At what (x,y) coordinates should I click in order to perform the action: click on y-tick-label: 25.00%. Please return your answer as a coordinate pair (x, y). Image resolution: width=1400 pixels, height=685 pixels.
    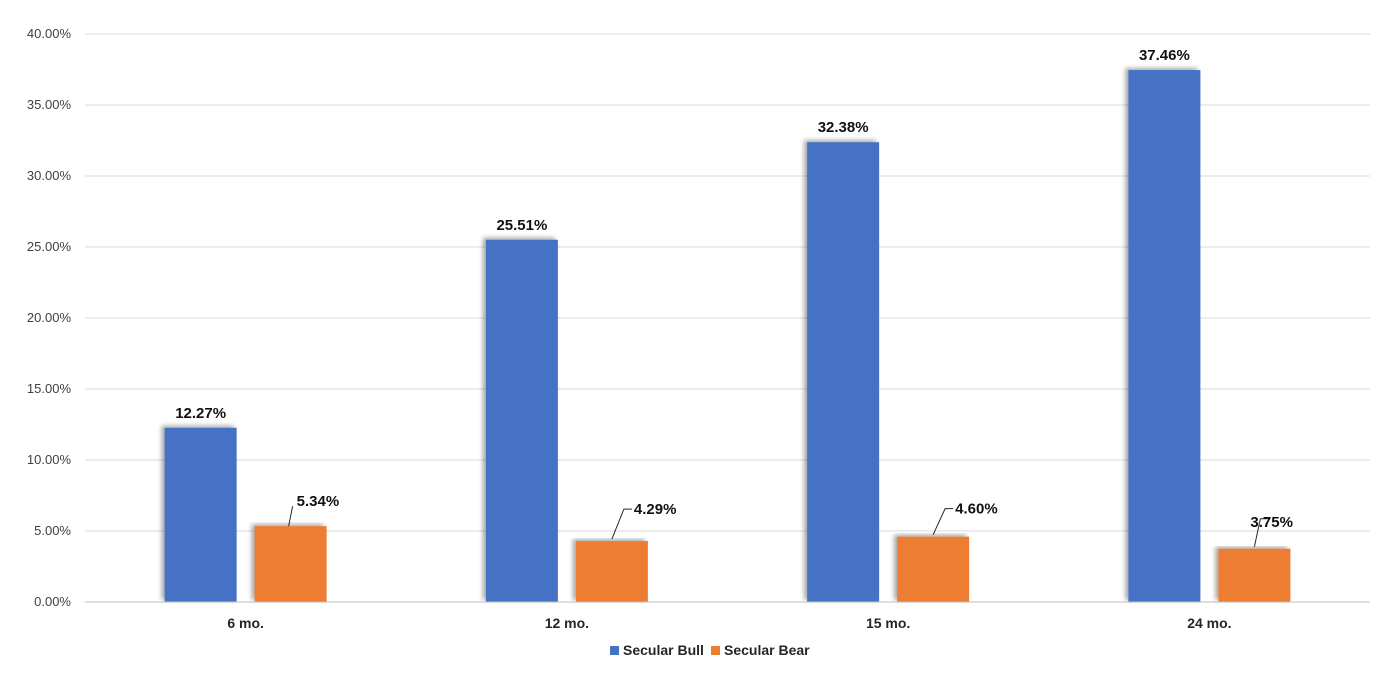
    Looking at the image, I should click on (49, 246).